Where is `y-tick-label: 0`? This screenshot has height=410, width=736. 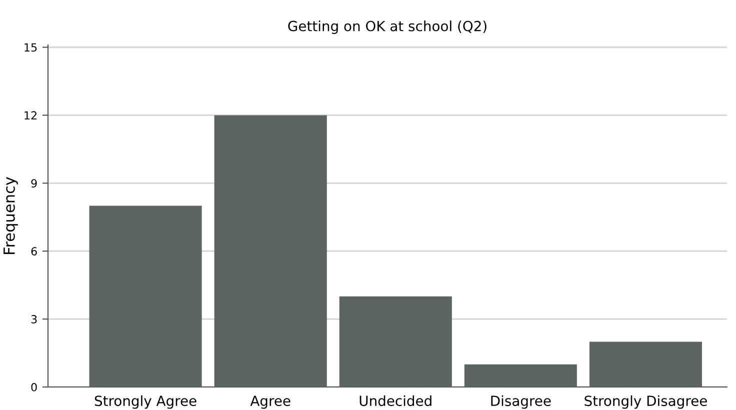
y-tick-label: 0 is located at coordinates (34, 387).